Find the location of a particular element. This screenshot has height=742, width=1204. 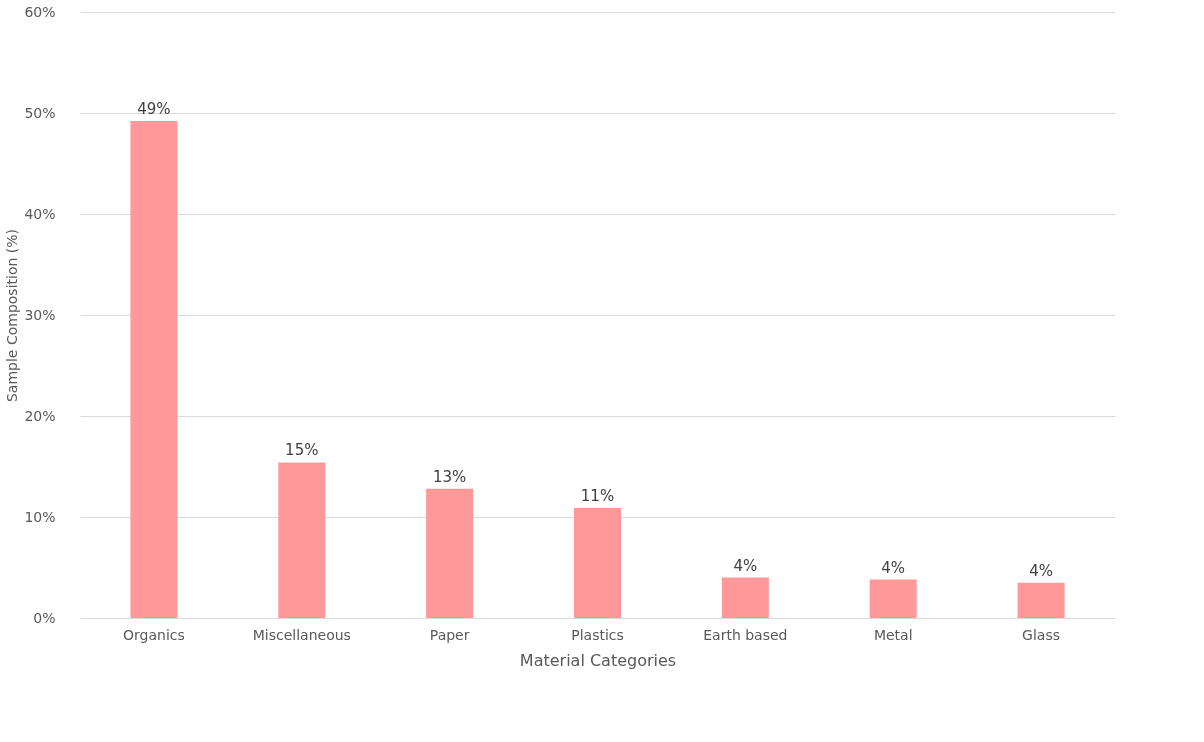

data-label: 13% is located at coordinates (449, 476).